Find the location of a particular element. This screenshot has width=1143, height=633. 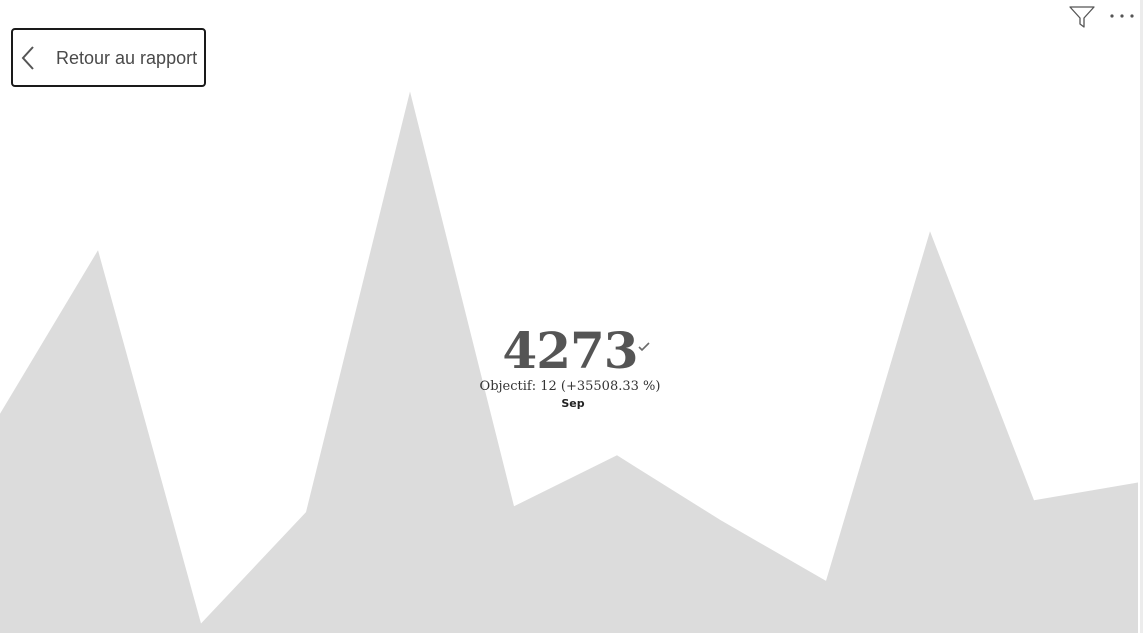

kpi-period-label: Sep is located at coordinates (573, 403).